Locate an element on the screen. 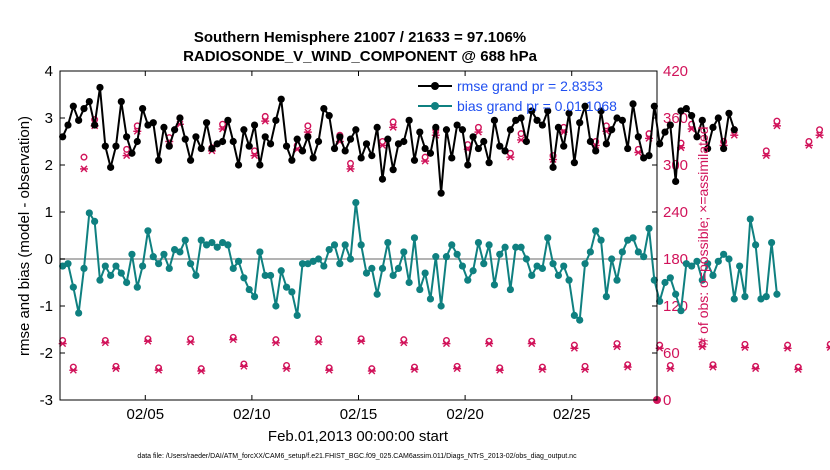 This screenshot has width=830, height=470. y-axis-right-label: # of obs: o=possible; ×=assimilated is located at coordinates (703, 235).